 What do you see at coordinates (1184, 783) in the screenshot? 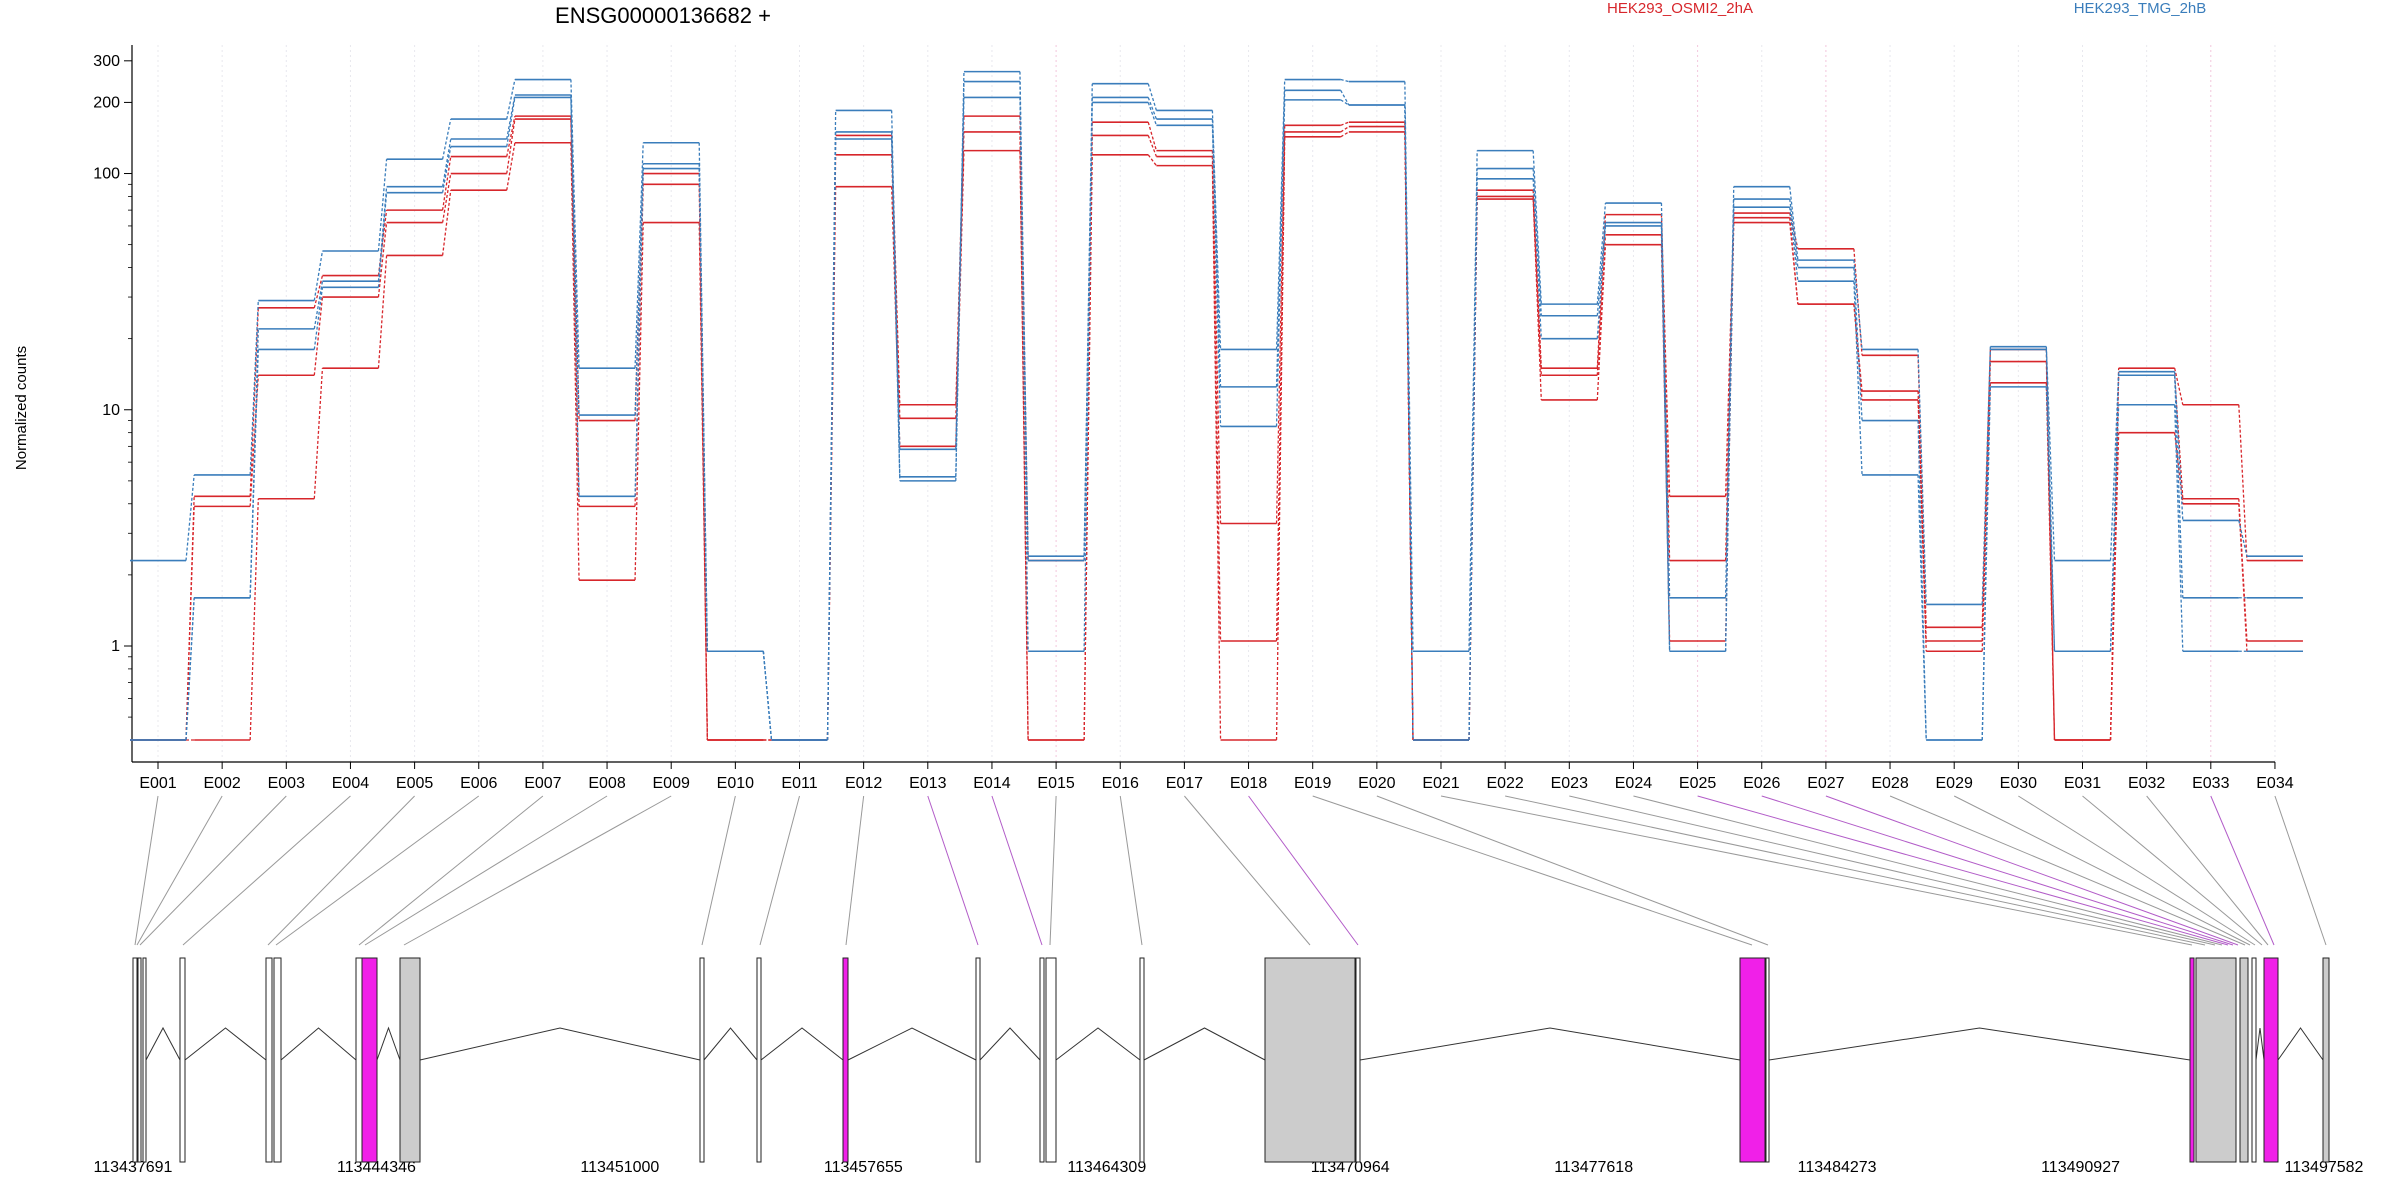
I see `x-tick-label: E017` at bounding box center [1184, 783].